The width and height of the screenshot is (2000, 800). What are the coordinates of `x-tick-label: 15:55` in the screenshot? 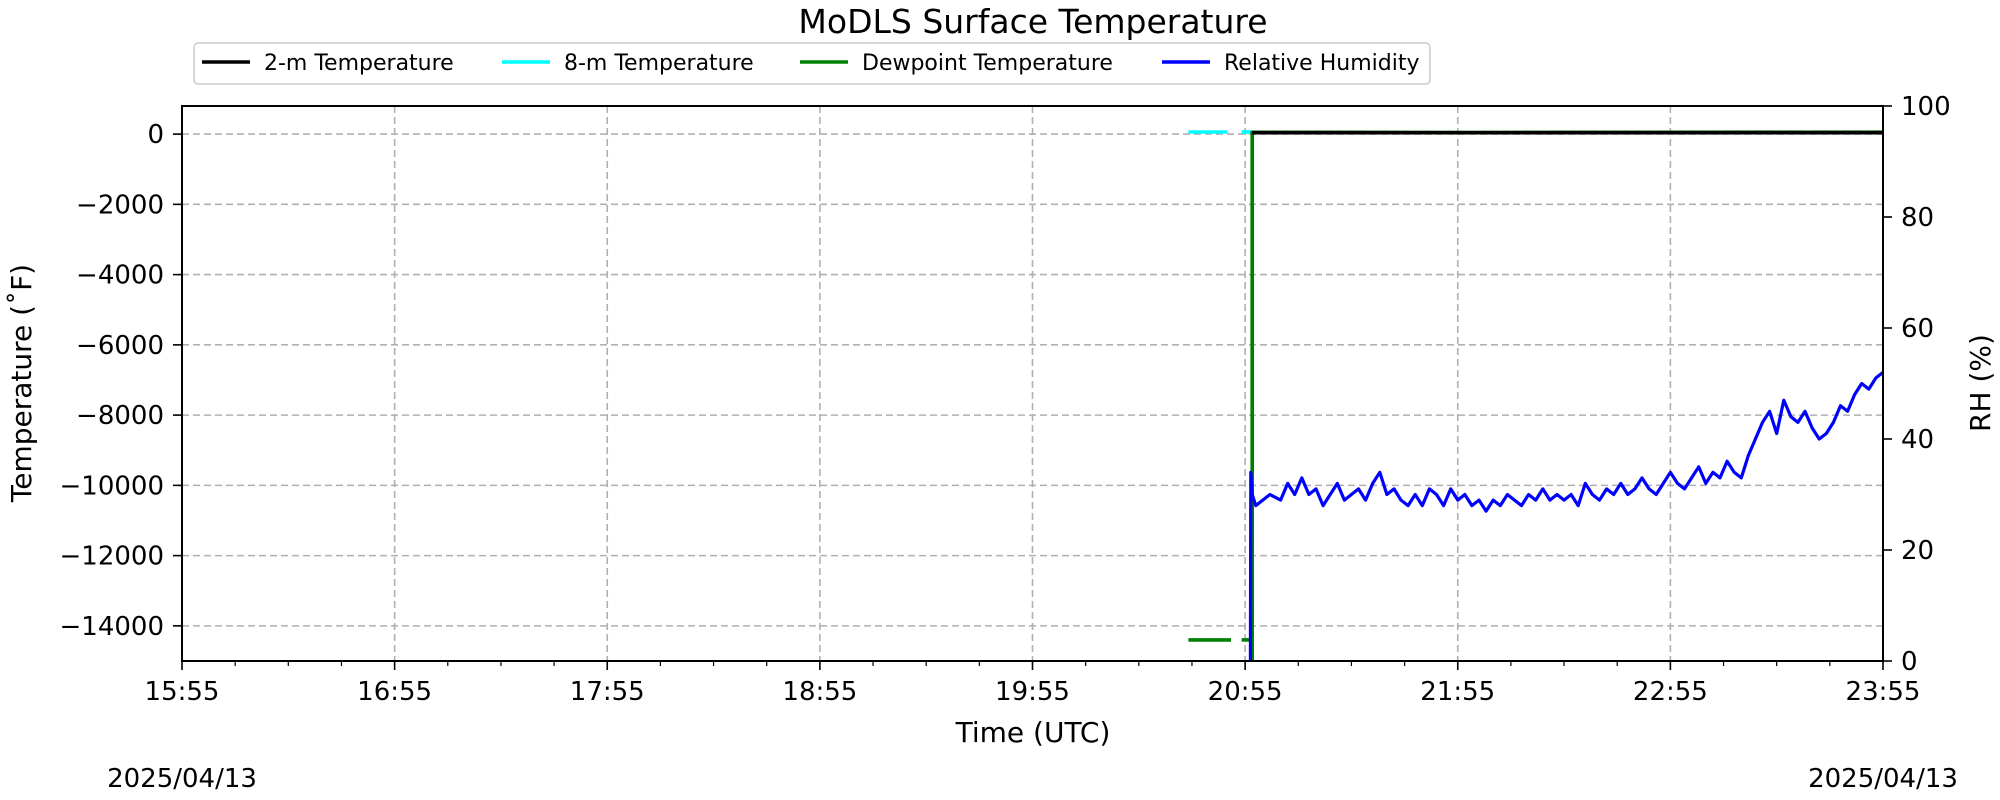 It's located at (182, 692).